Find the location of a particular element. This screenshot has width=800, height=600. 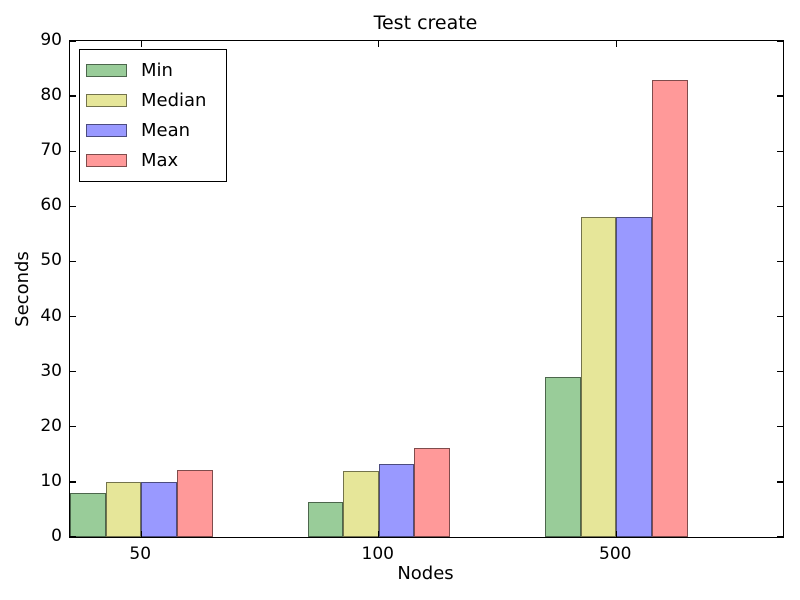

y-tick-label: 50 is located at coordinates (51, 260).